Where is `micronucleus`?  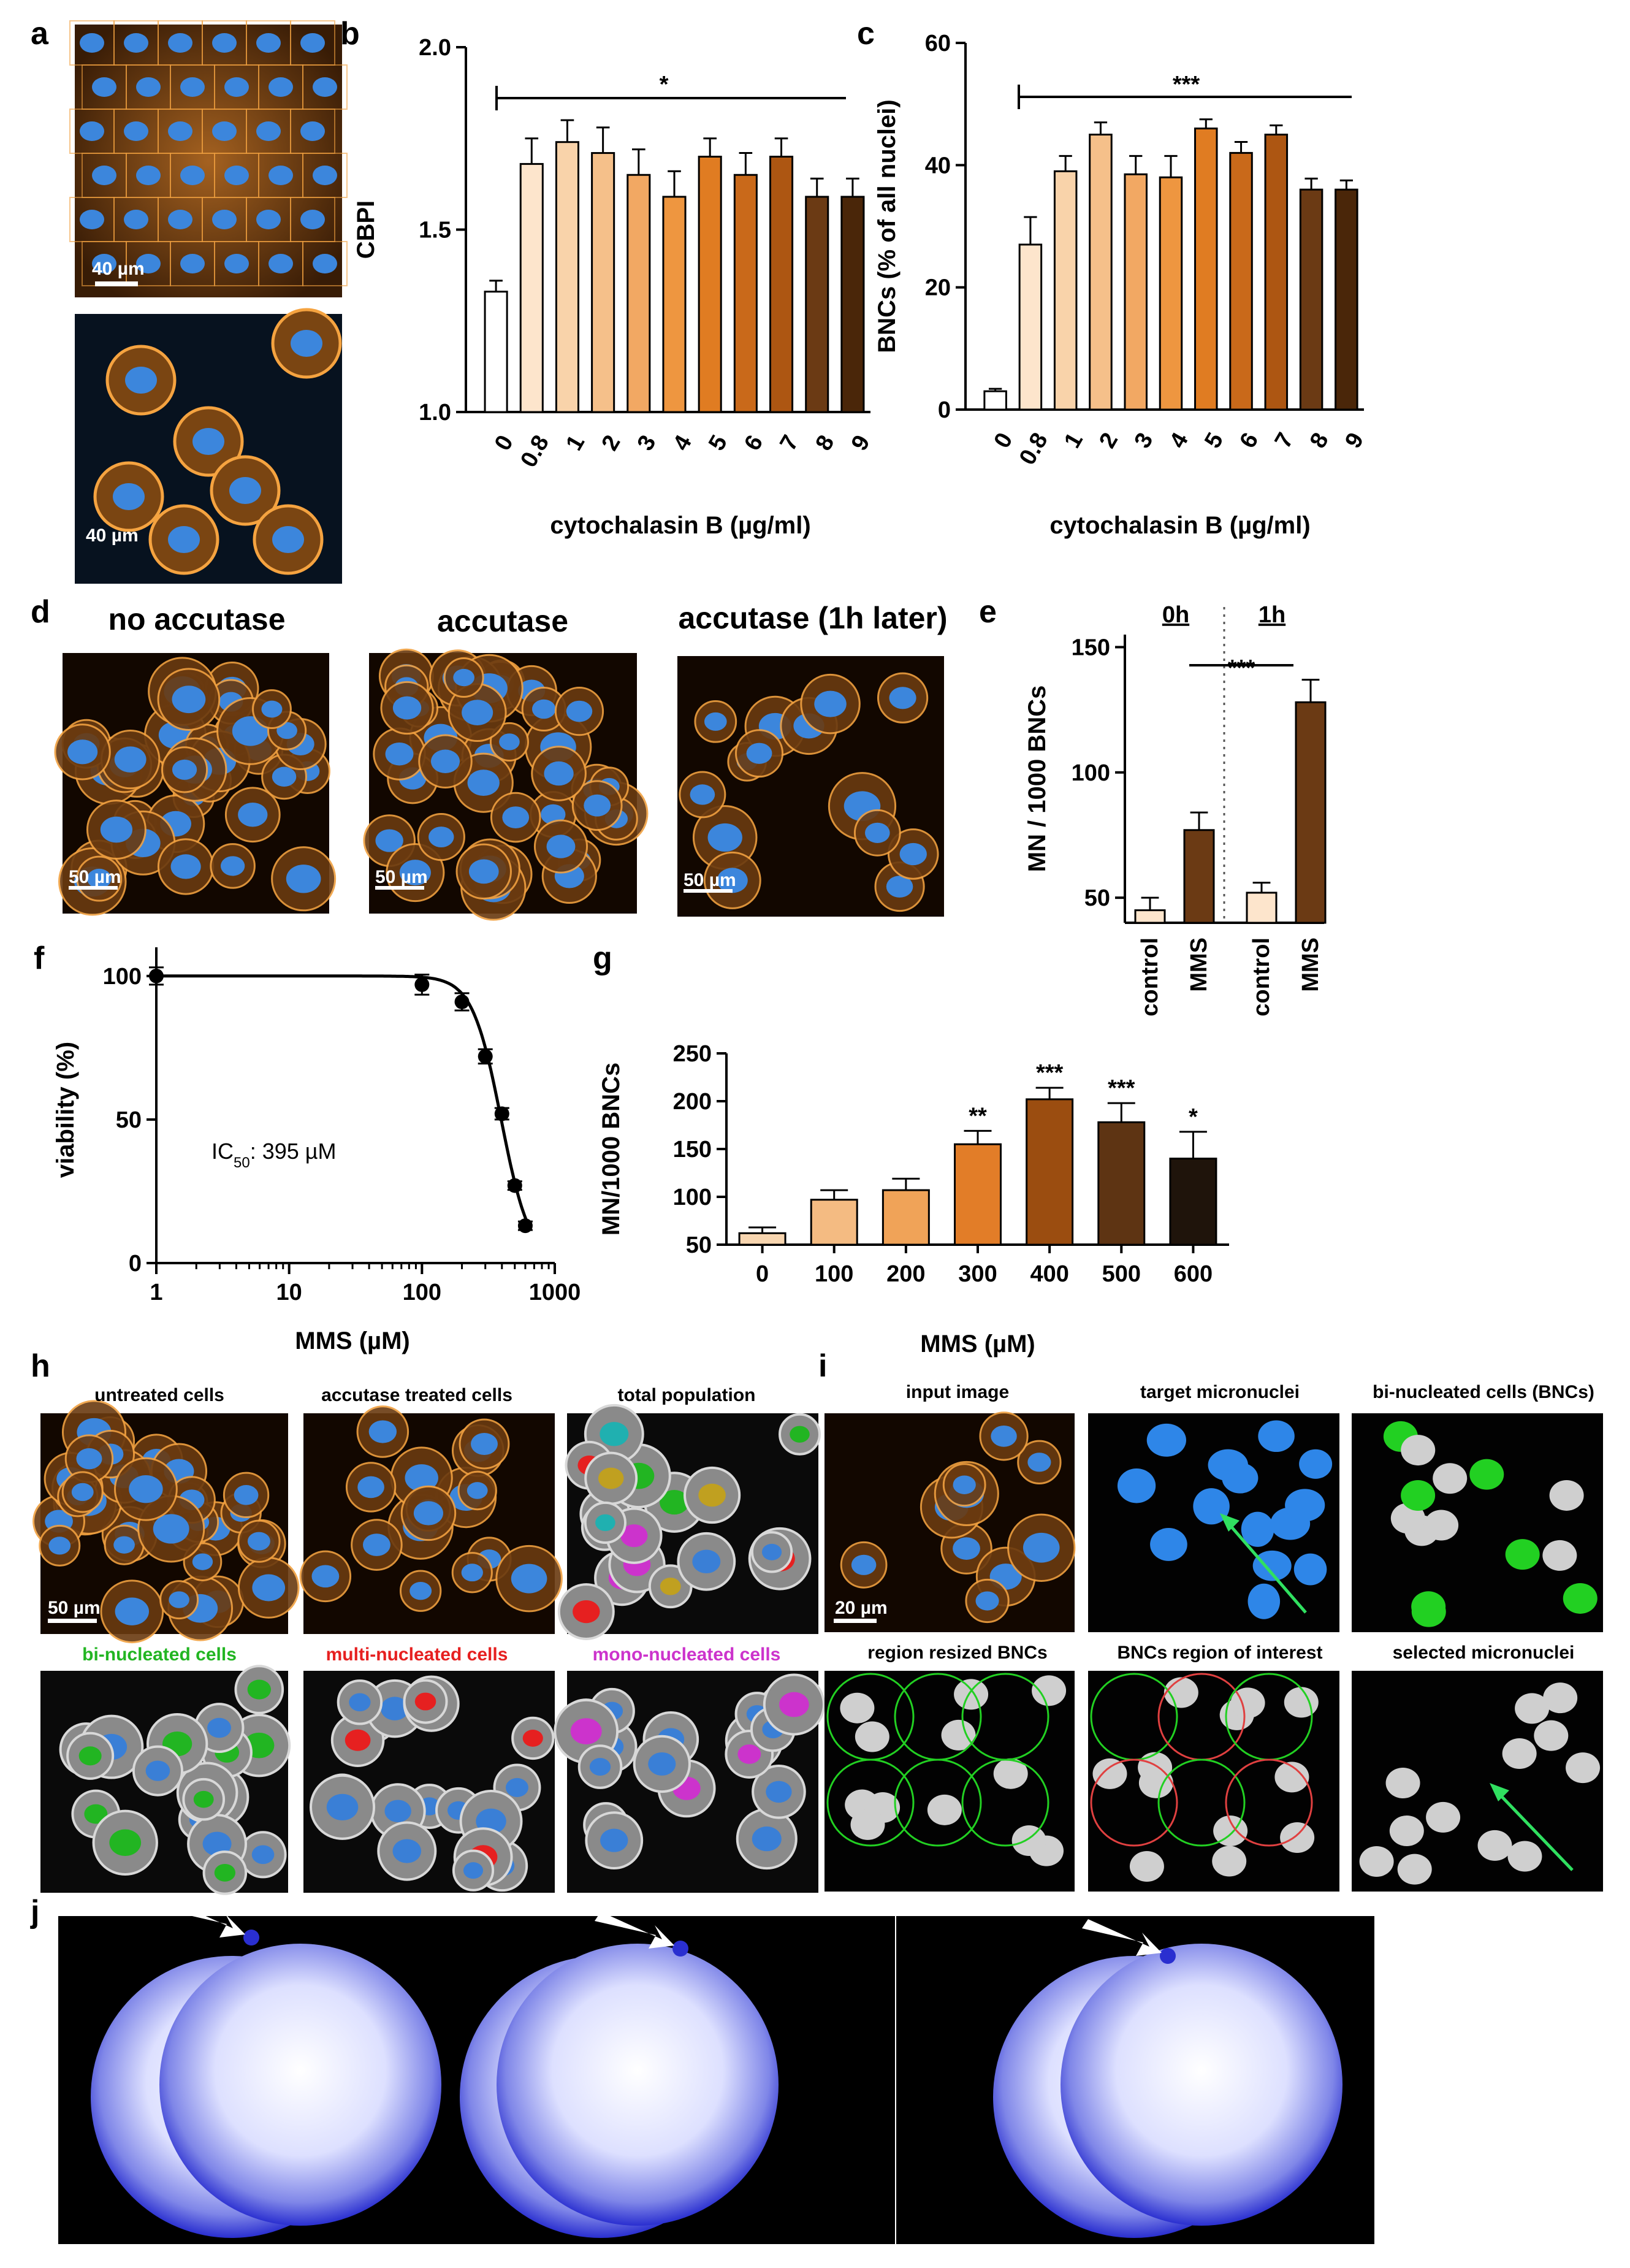 micronucleus is located at coordinates (680, 1949).